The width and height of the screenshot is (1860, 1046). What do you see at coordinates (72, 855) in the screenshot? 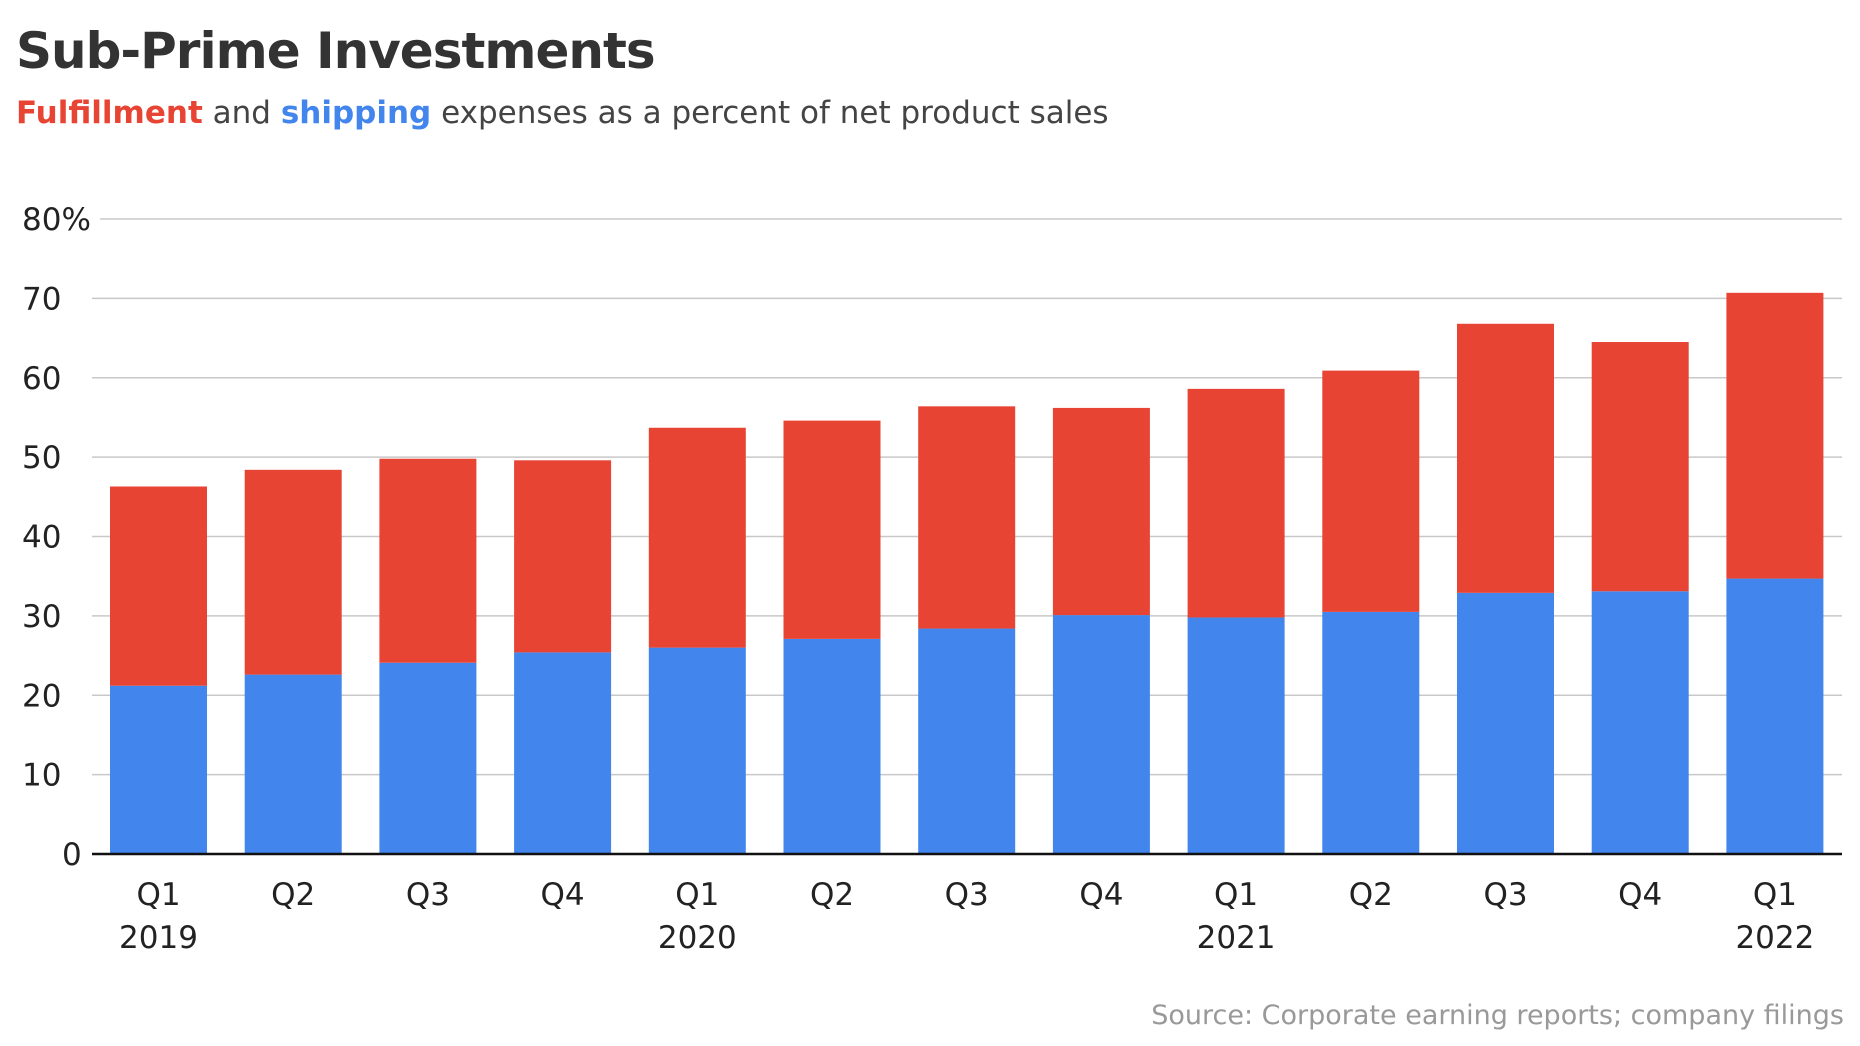
I see `y-tick-label: 0` at bounding box center [72, 855].